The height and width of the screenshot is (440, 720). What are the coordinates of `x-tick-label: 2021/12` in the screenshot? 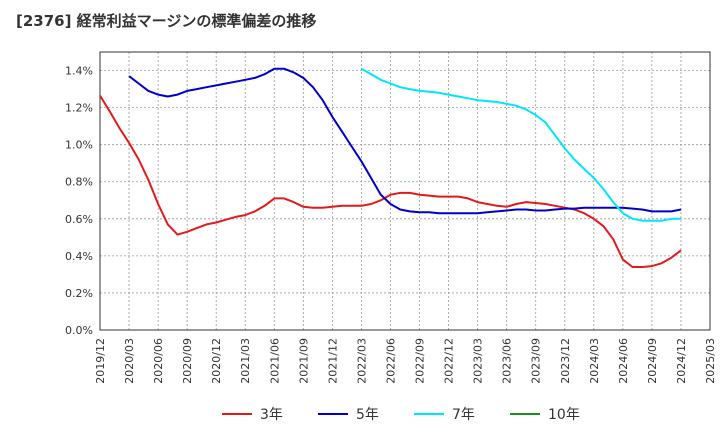 It's located at (332, 361).